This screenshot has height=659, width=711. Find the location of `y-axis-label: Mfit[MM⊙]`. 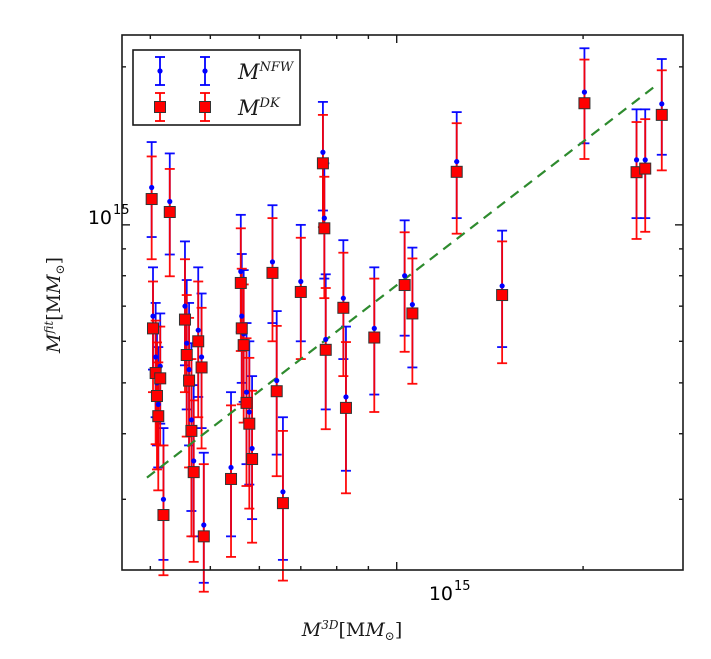

y-axis-label: Mfit[MM⊙] is located at coordinates (54, 305).